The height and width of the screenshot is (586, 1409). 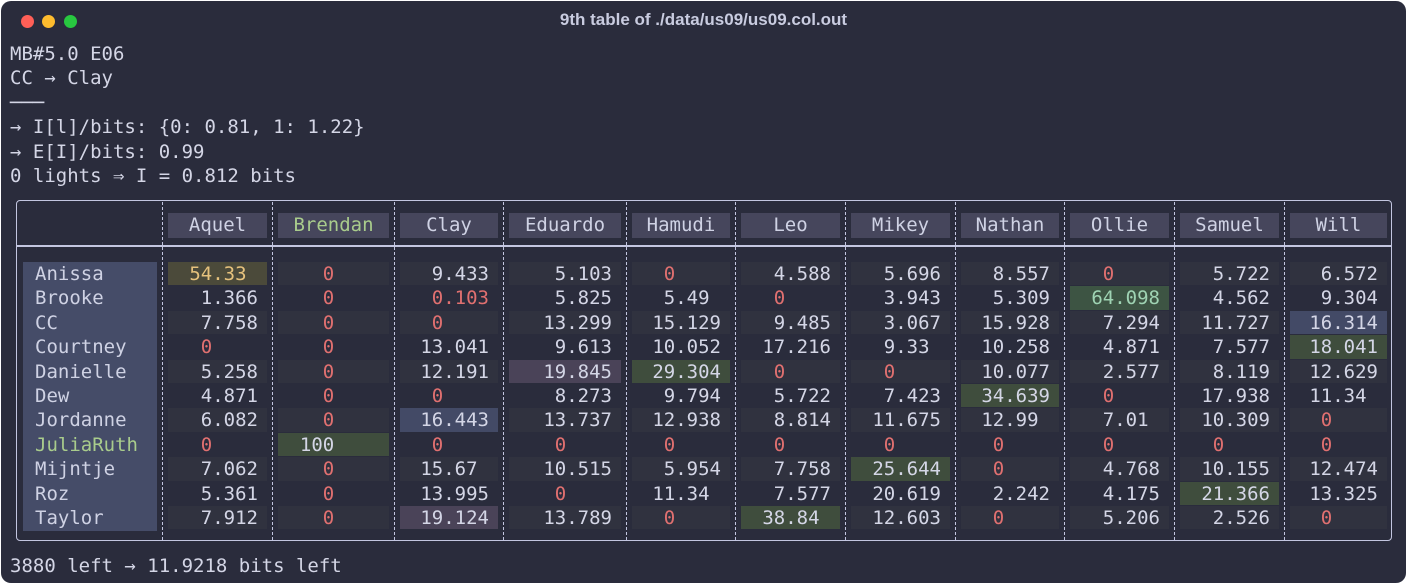 What do you see at coordinates (565, 274) in the screenshot?
I see `table-cell: 5.103` at bounding box center [565, 274].